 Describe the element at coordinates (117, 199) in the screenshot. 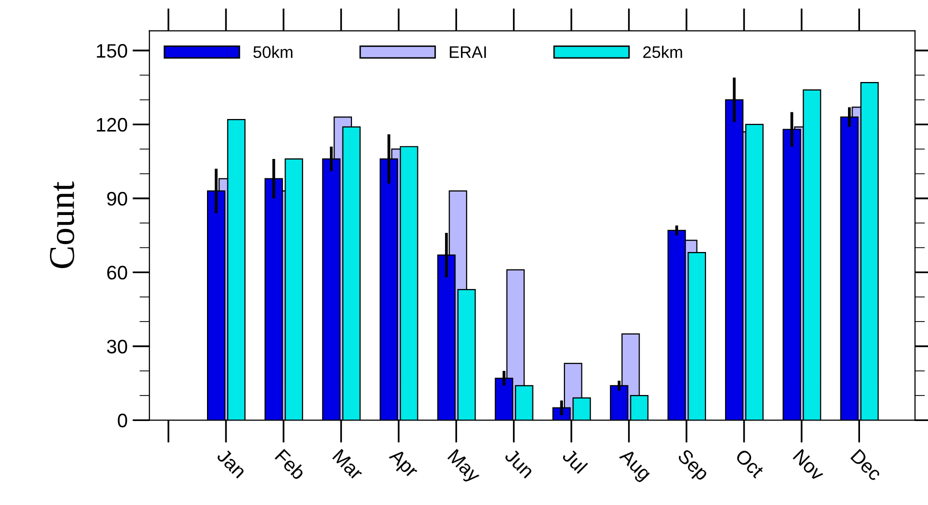

I see `y-tick-label: 90` at that location.